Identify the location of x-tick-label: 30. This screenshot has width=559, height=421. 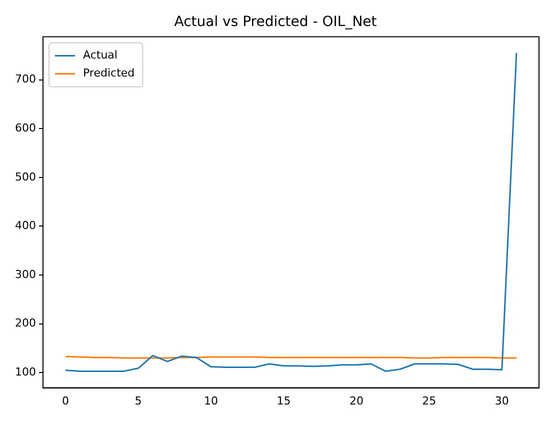
(501, 401).